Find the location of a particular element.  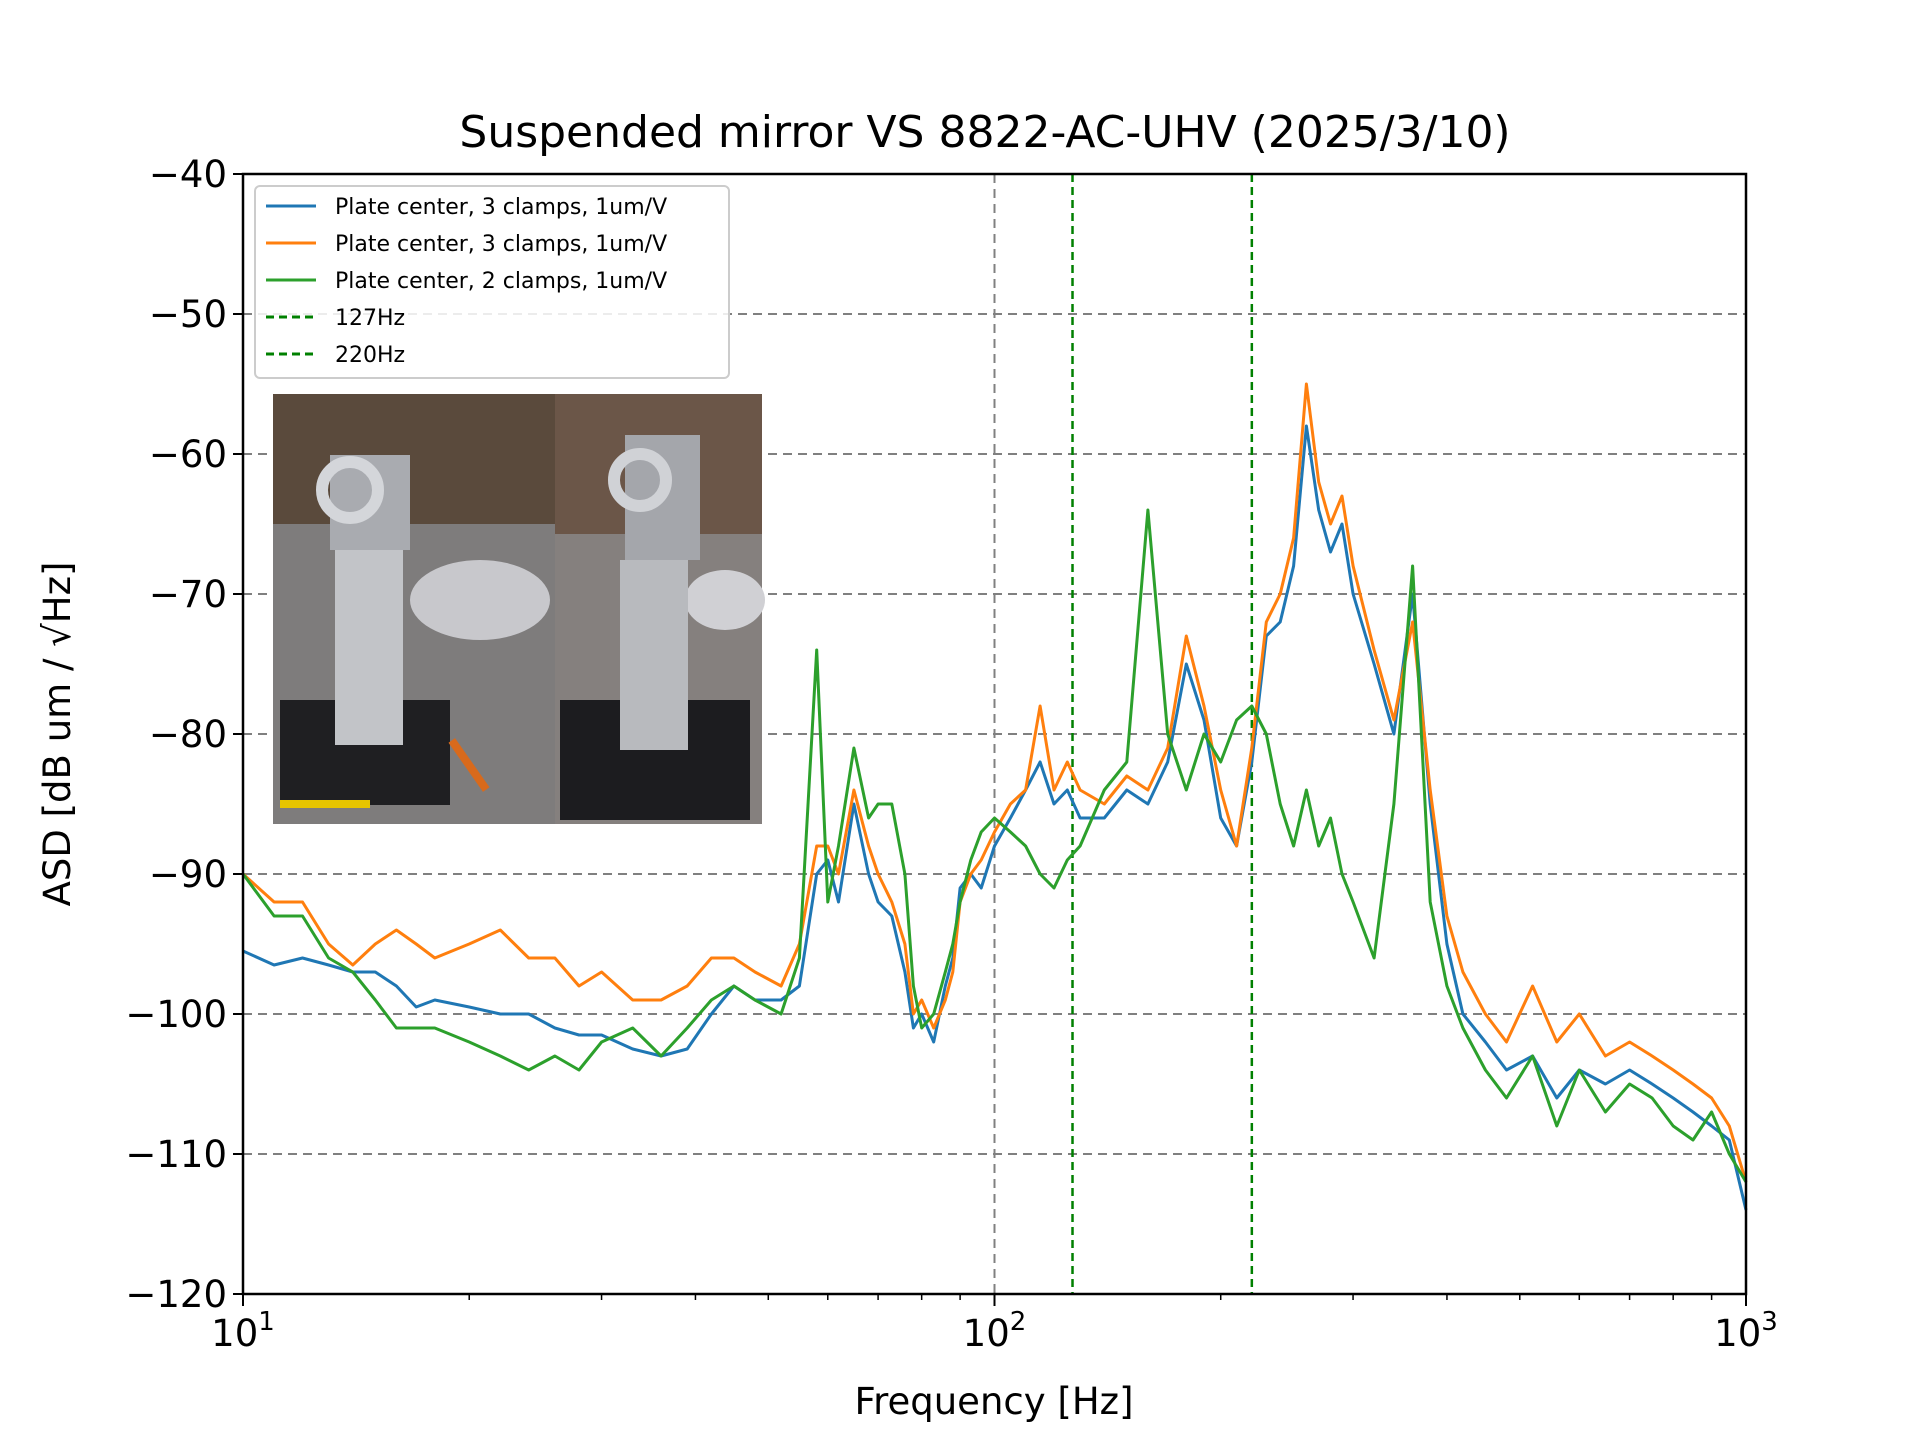

y-tick-label: −120 is located at coordinates (176, 1294).